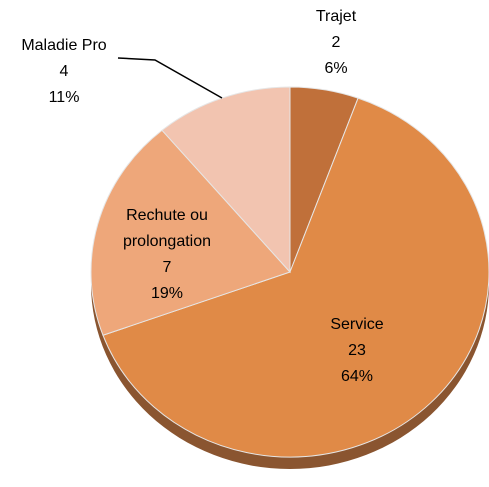  I want to click on slice-percent: 11%, so click(64, 97).